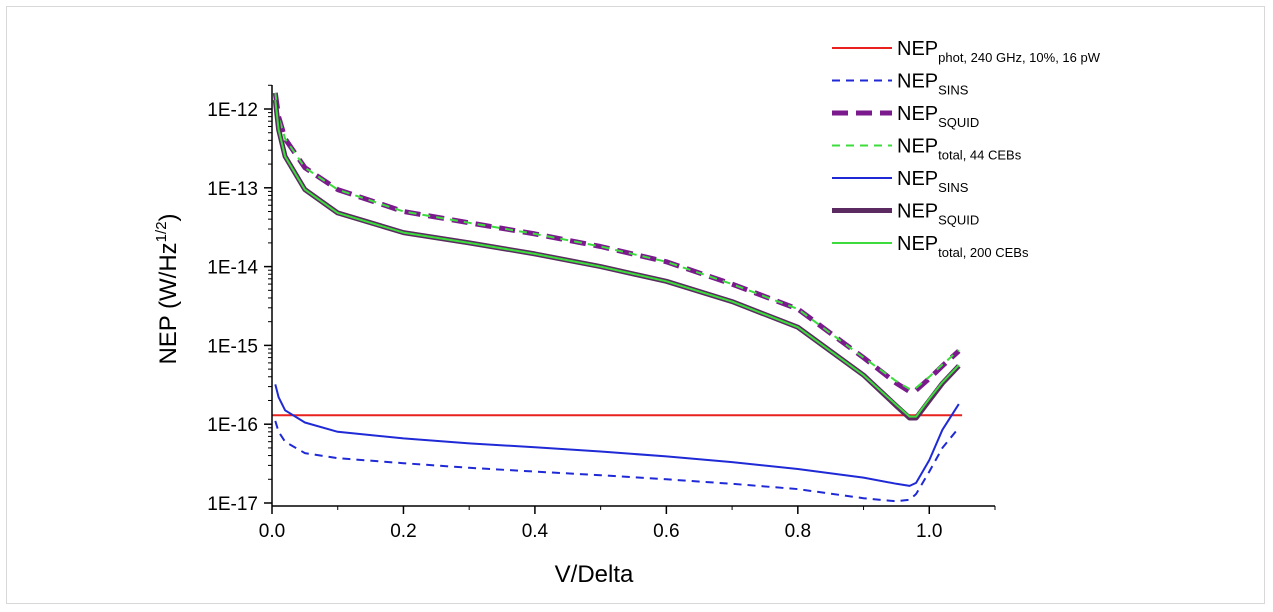 This screenshot has width=1273, height=612. I want to click on y-axis-title: NEP (W/Hz1/2), so click(167, 288).